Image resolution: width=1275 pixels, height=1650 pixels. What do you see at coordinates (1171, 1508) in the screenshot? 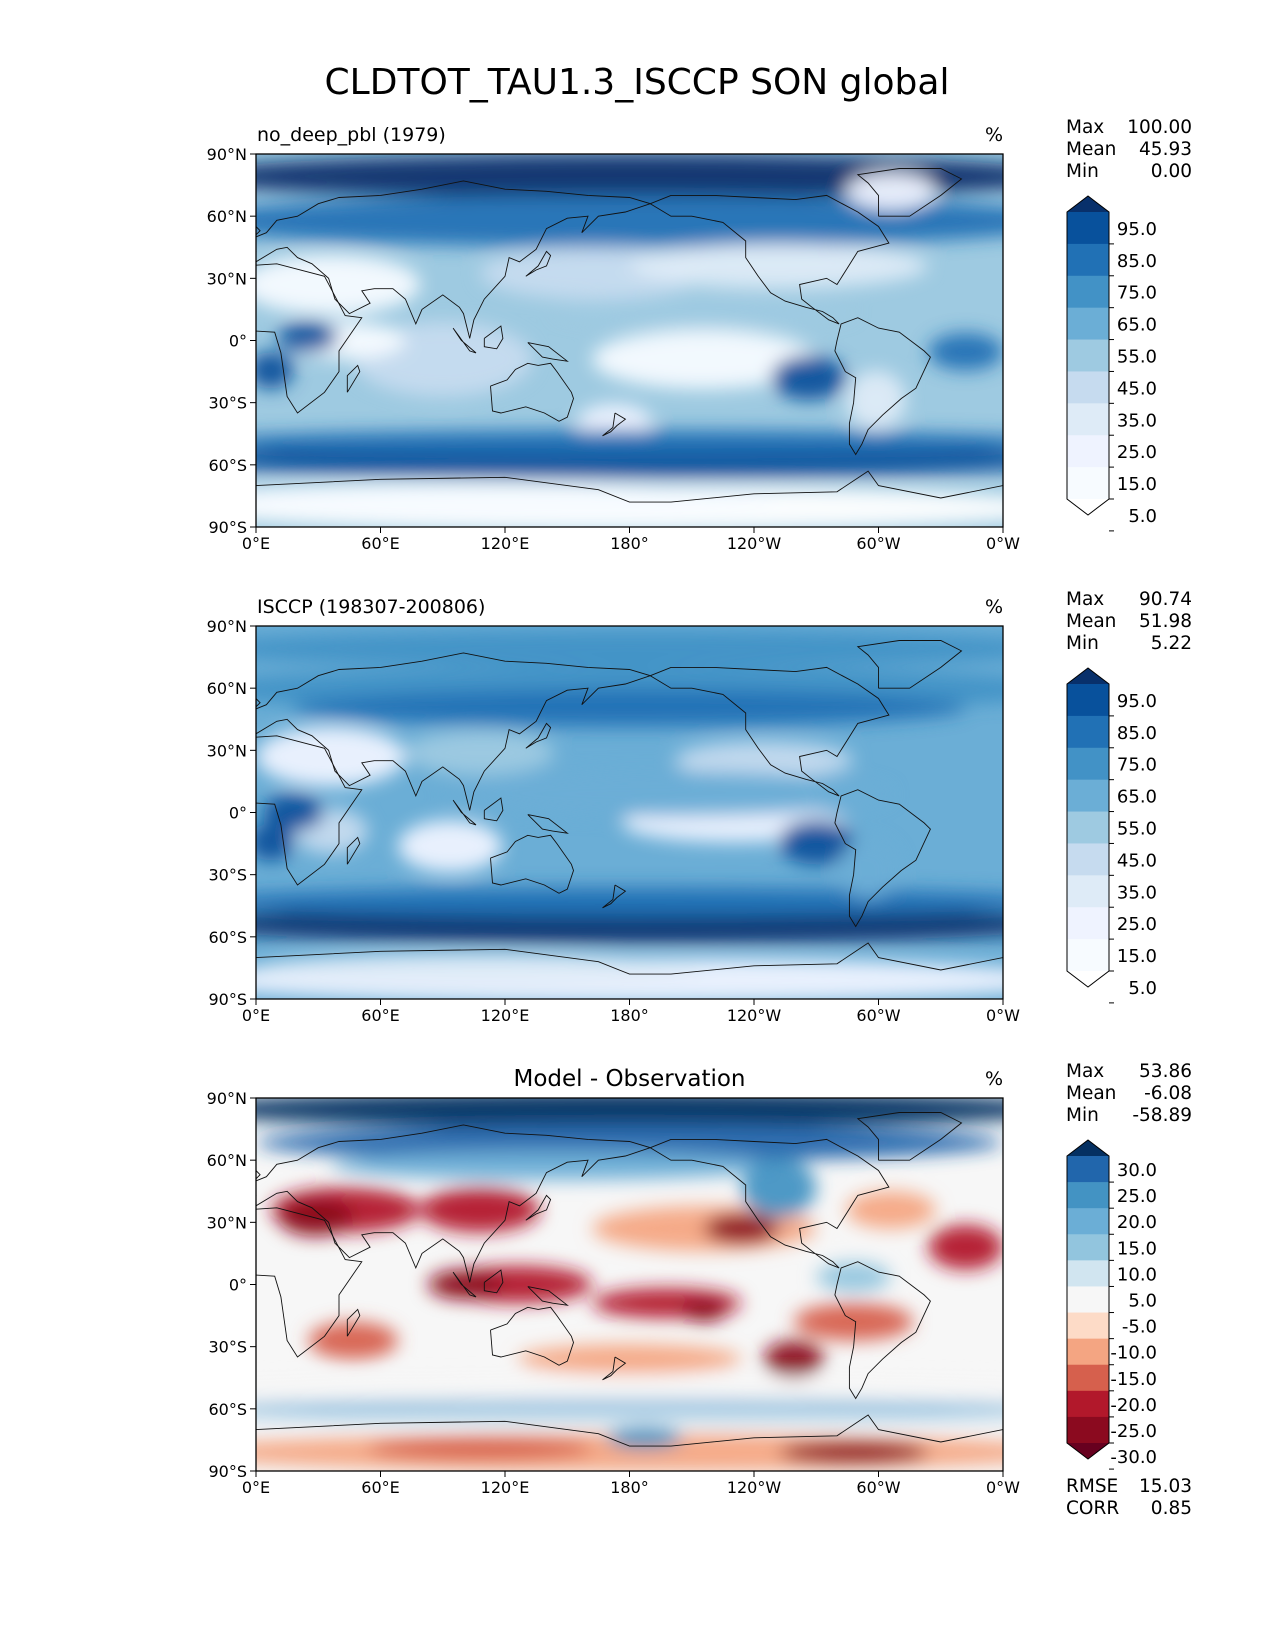
I see `stat-value: 0.85` at bounding box center [1171, 1508].